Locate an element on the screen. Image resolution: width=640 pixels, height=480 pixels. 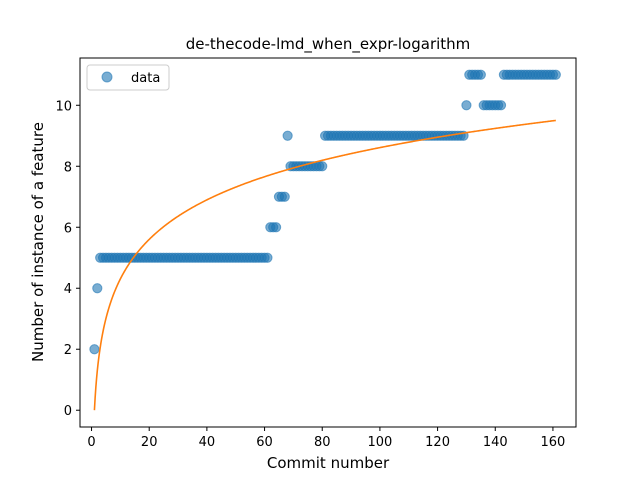
x-tick-label: 40 is located at coordinates (207, 442).